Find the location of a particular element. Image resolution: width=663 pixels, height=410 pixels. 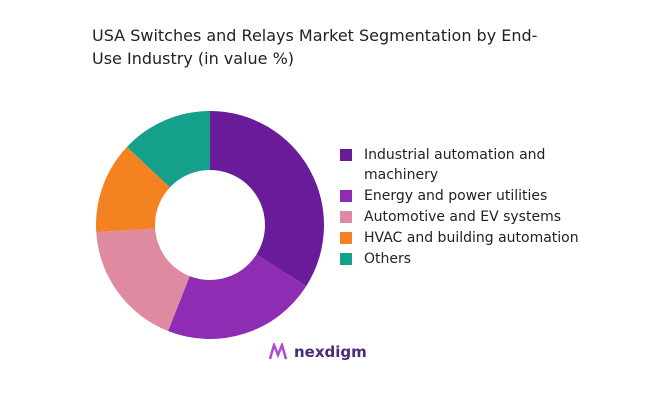

legend-item: Energy and power utilities is located at coordinates (460, 196).